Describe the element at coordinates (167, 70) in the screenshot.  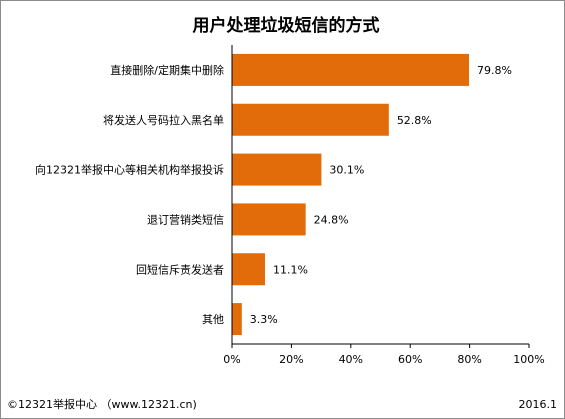
I see `category-label-0: 直接删除/定期集中删除` at that location.